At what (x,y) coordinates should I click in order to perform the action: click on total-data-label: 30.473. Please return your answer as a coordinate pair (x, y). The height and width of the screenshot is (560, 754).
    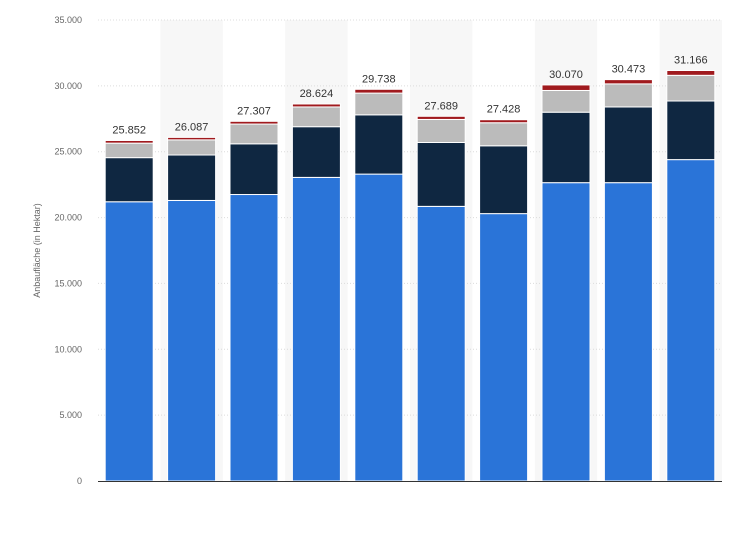
    Looking at the image, I should click on (629, 70).